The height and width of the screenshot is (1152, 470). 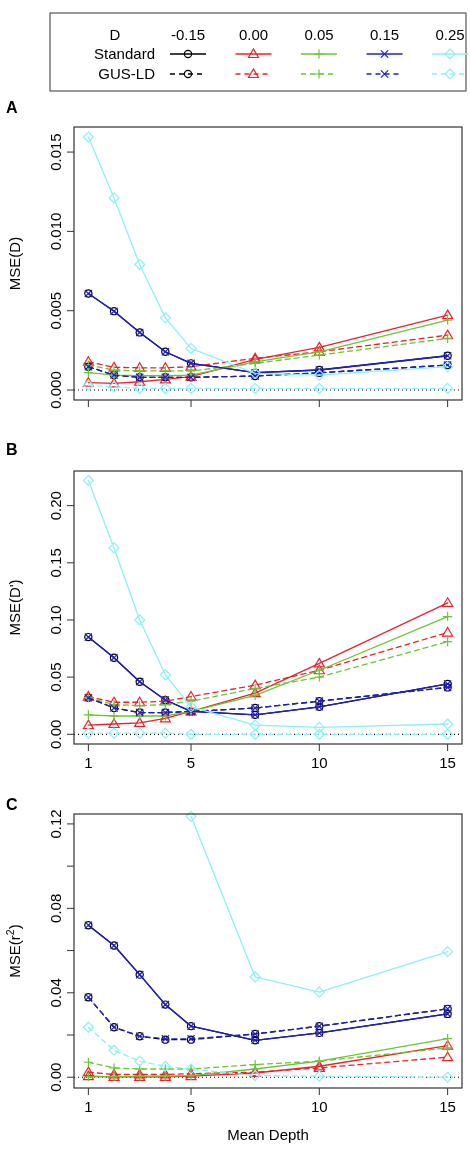 What do you see at coordinates (14, 263) in the screenshot?
I see `y-axis-title: MSE(D)` at bounding box center [14, 263].